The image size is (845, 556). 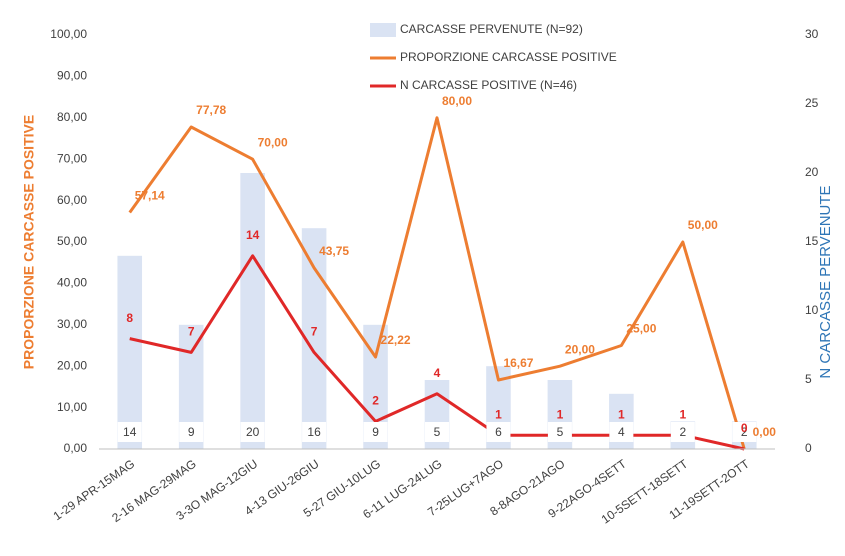 I want to click on y-tick-label: 10,00, so click(x=72, y=407).